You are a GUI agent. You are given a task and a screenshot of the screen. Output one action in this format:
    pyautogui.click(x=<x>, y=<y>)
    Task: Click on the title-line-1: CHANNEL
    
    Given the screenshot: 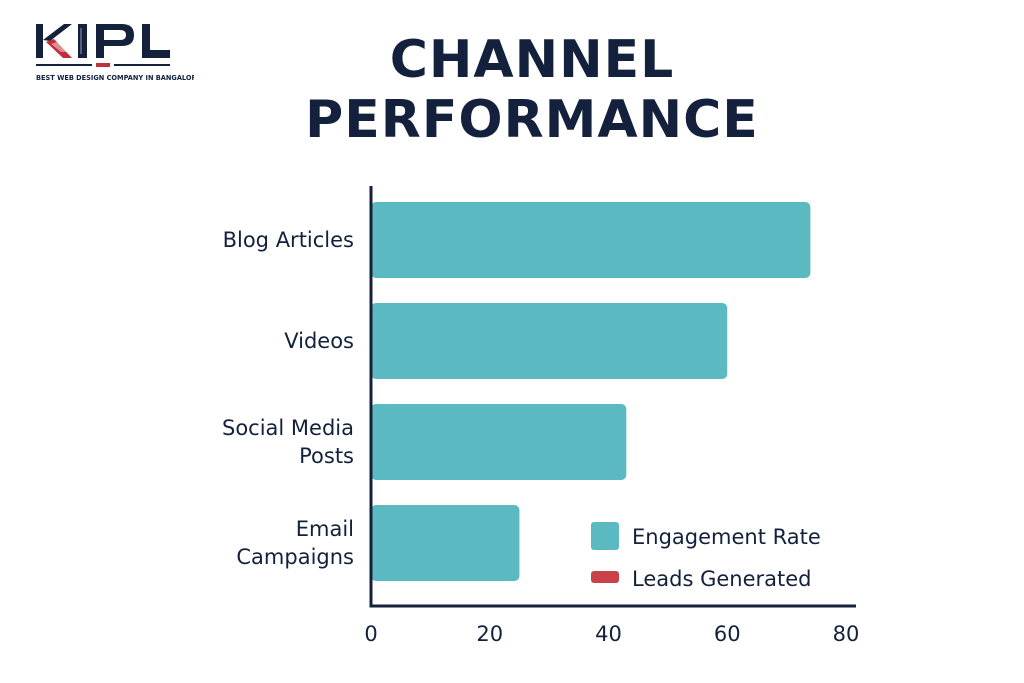 What is the action you would take?
    pyautogui.click(x=532, y=60)
    